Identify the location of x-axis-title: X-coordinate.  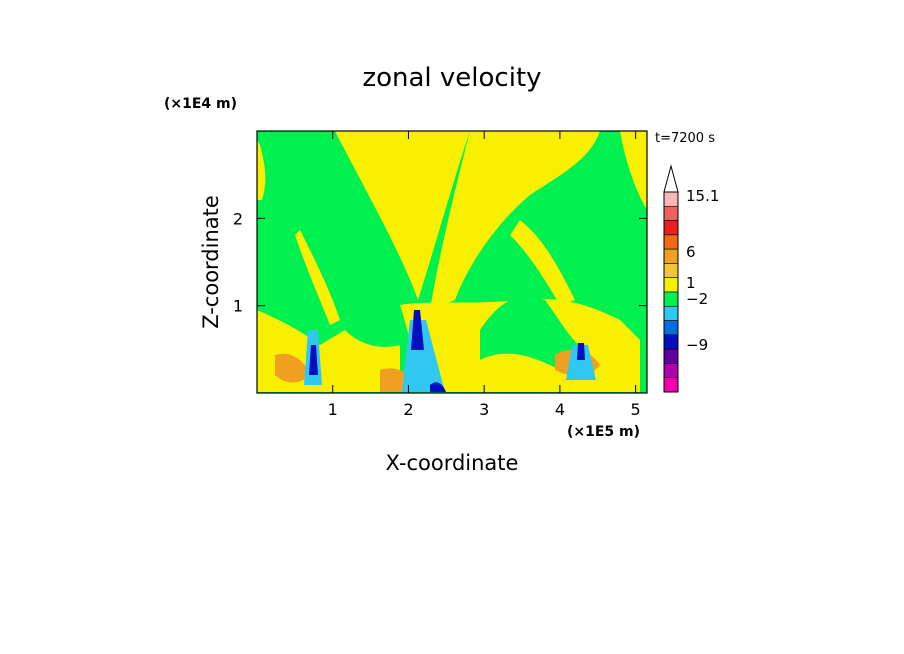
(452, 463).